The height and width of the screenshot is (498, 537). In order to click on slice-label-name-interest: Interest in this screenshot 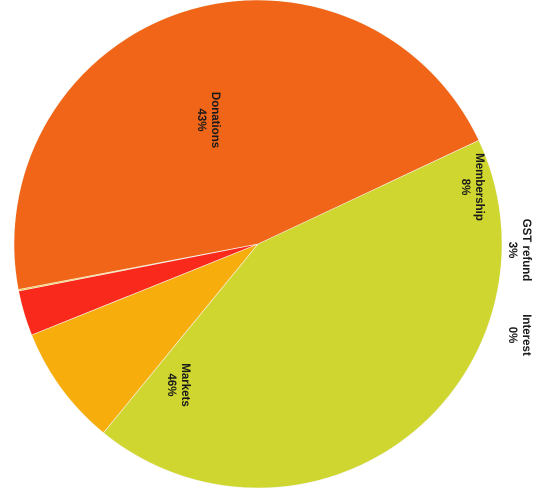, I will do `click(526, 335)`.